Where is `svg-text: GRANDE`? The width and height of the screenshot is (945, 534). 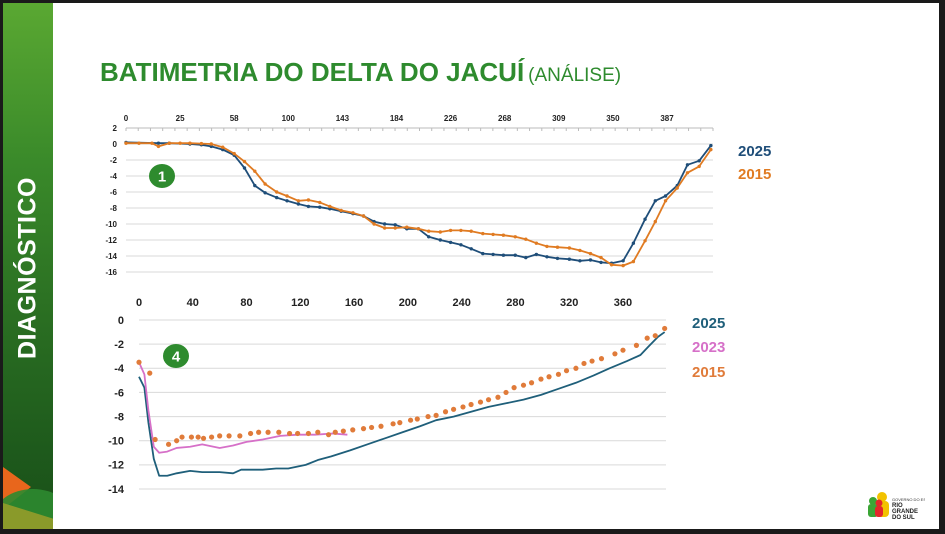
svg-text: GRANDE is located at coordinates (905, 512).